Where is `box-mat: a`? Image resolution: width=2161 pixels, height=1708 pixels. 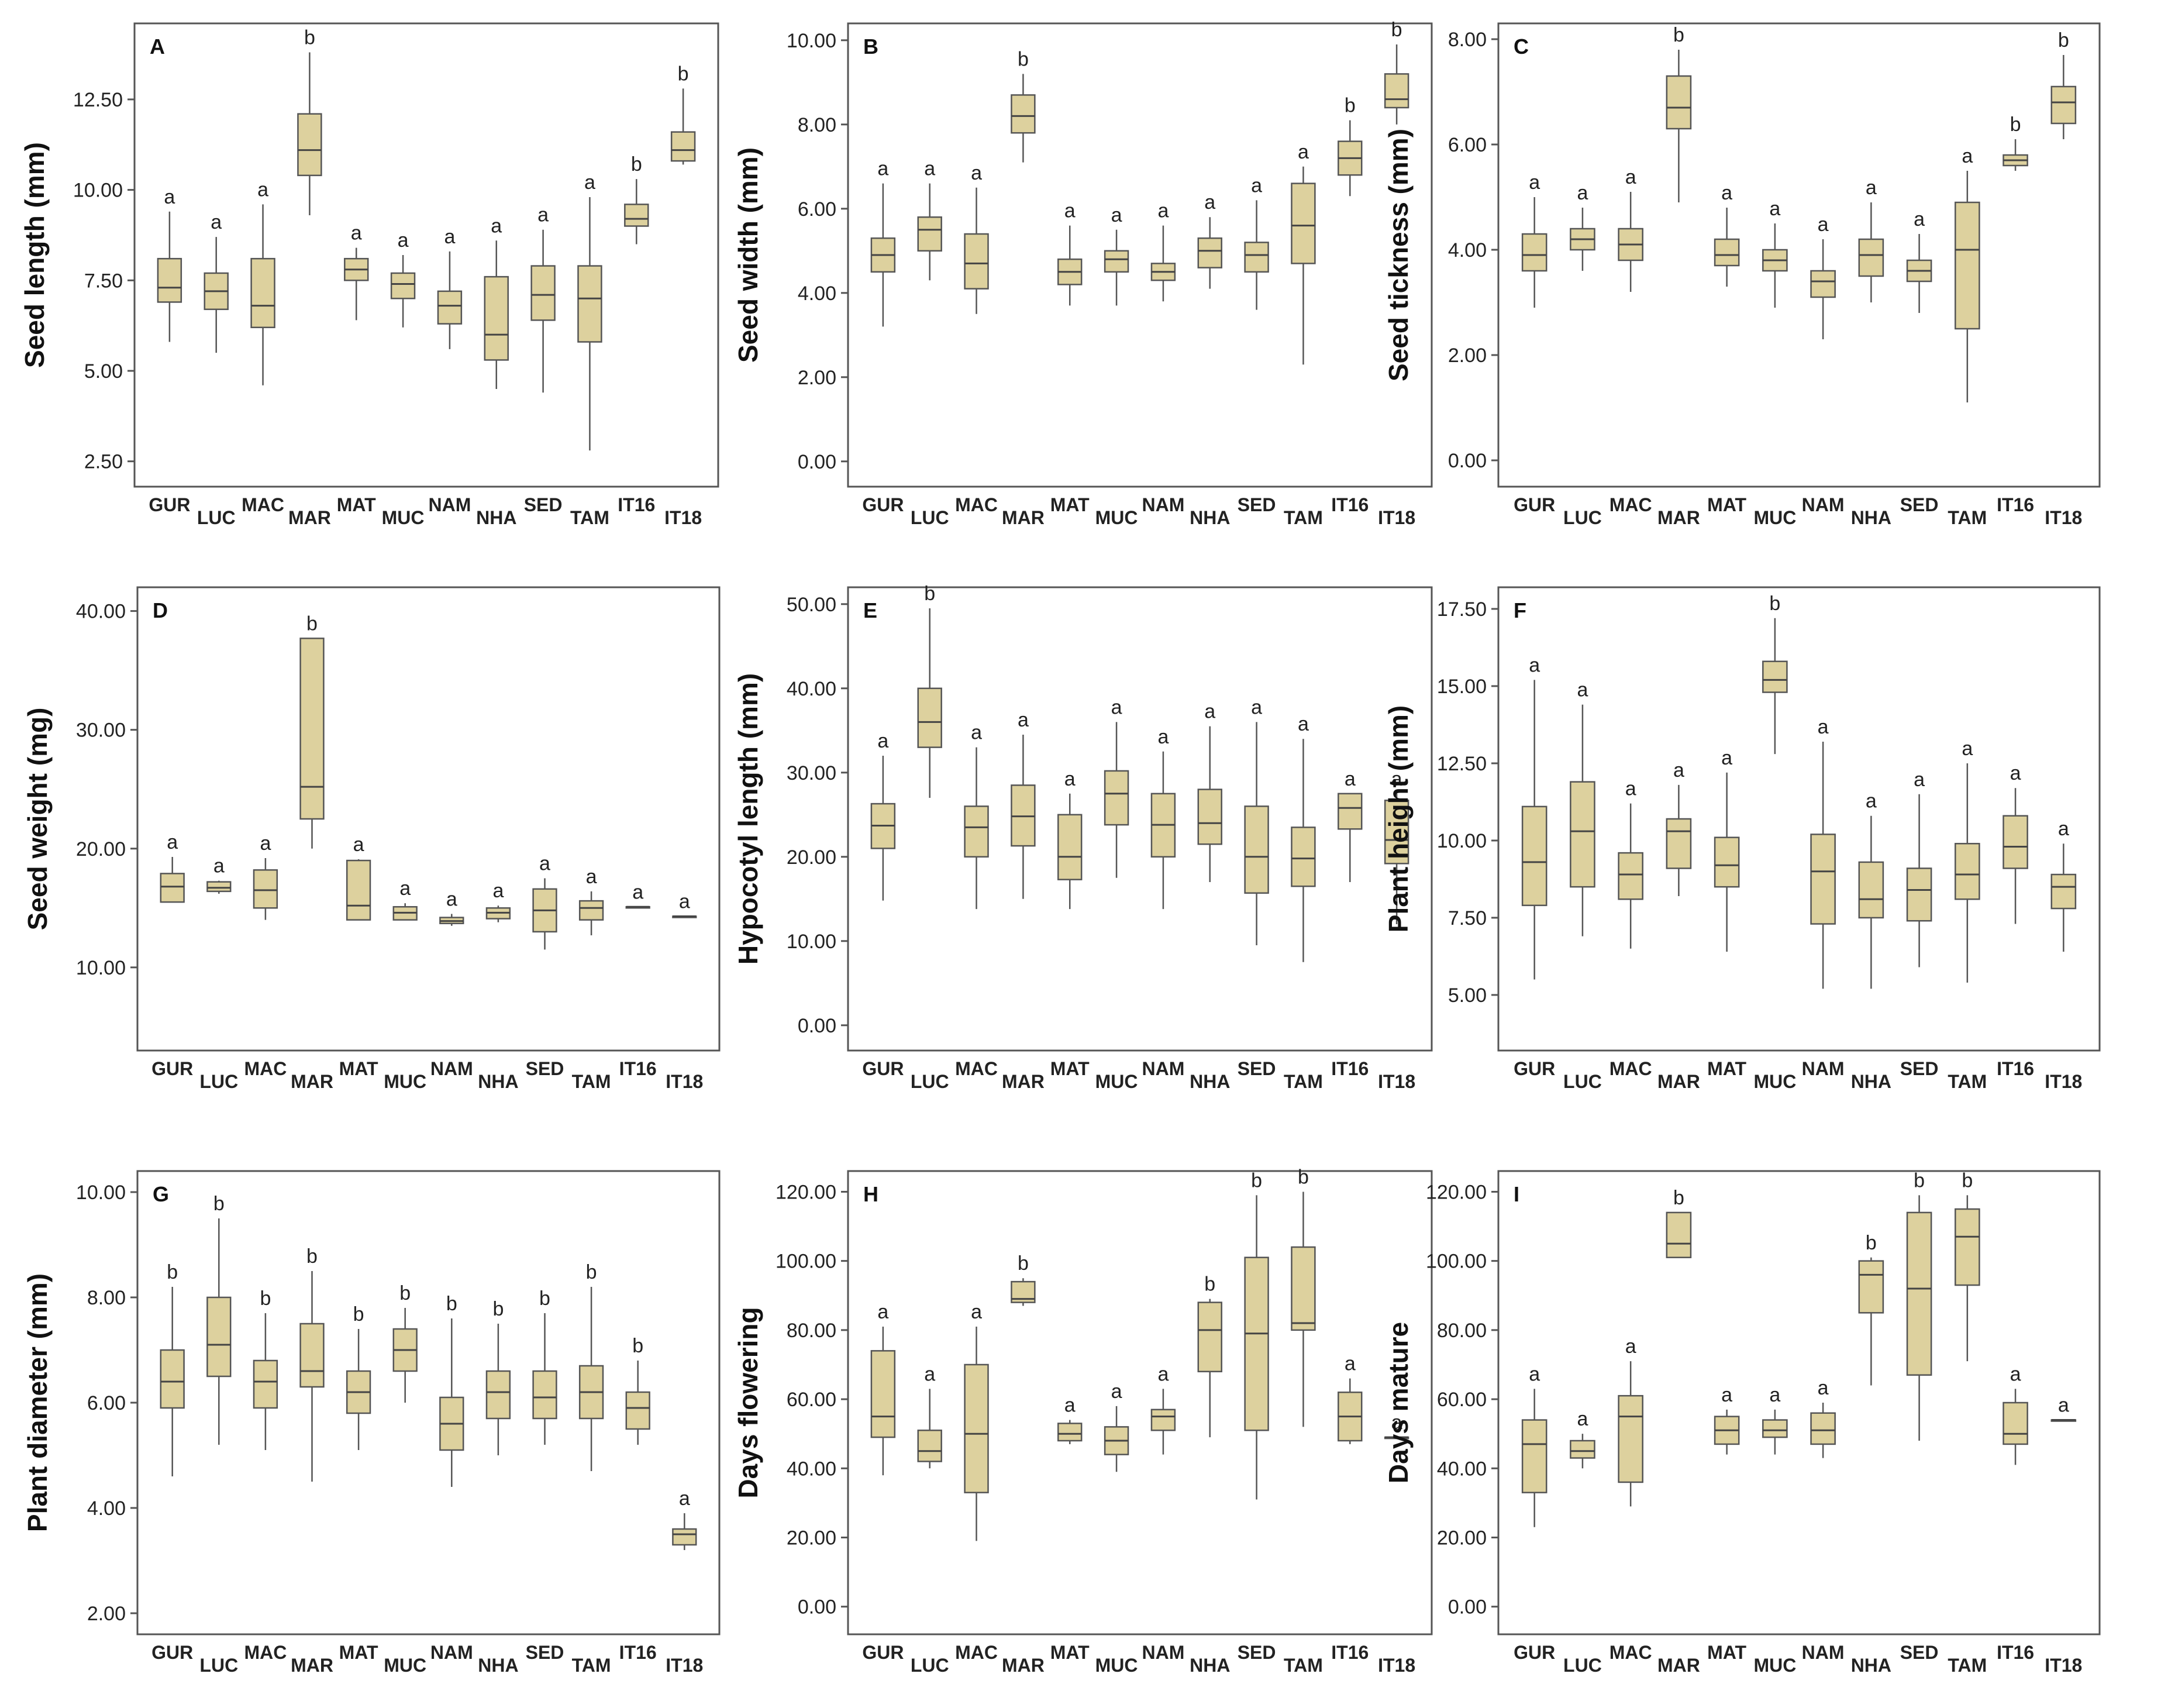
box-mat: a is located at coordinates (1727, 234).